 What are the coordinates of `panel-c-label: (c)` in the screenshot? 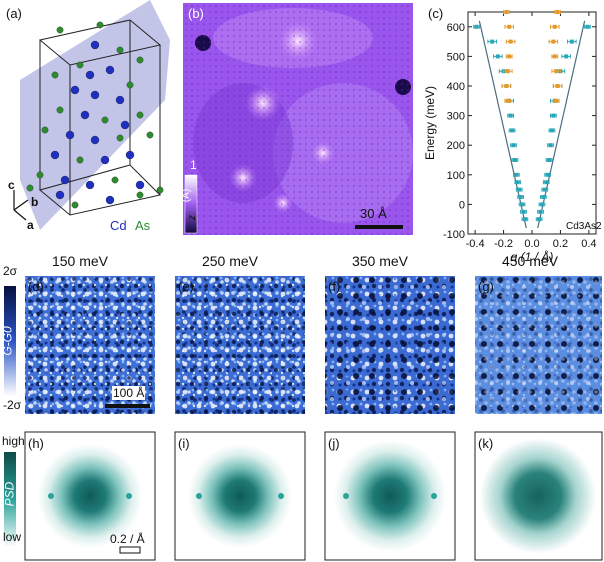 It's located at (436, 13).